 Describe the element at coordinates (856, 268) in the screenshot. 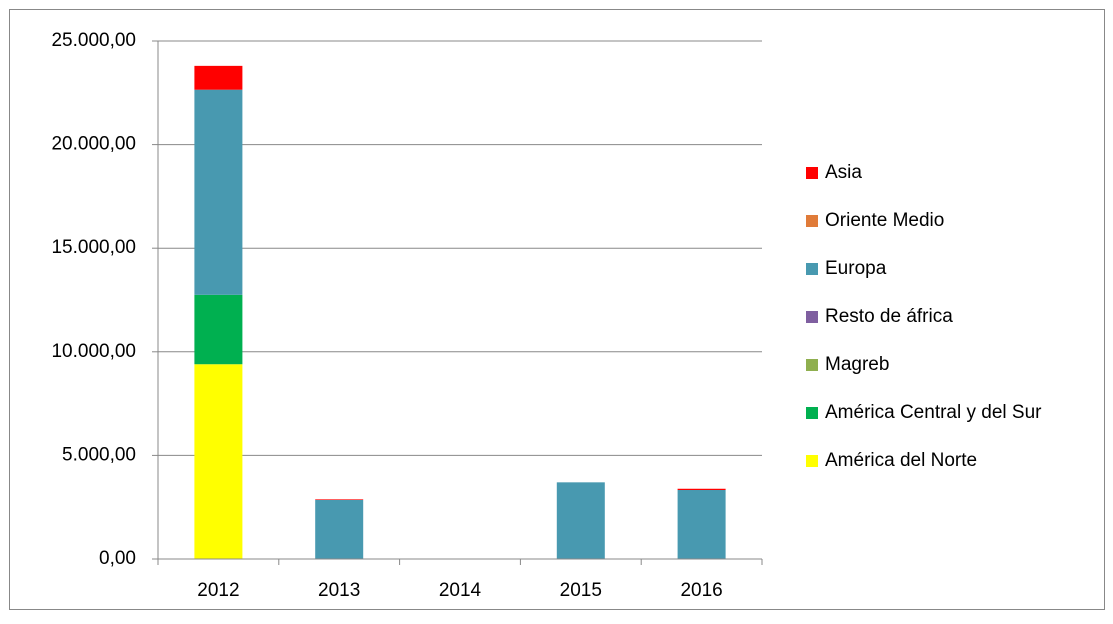

I see `legend-label: Europa` at that location.